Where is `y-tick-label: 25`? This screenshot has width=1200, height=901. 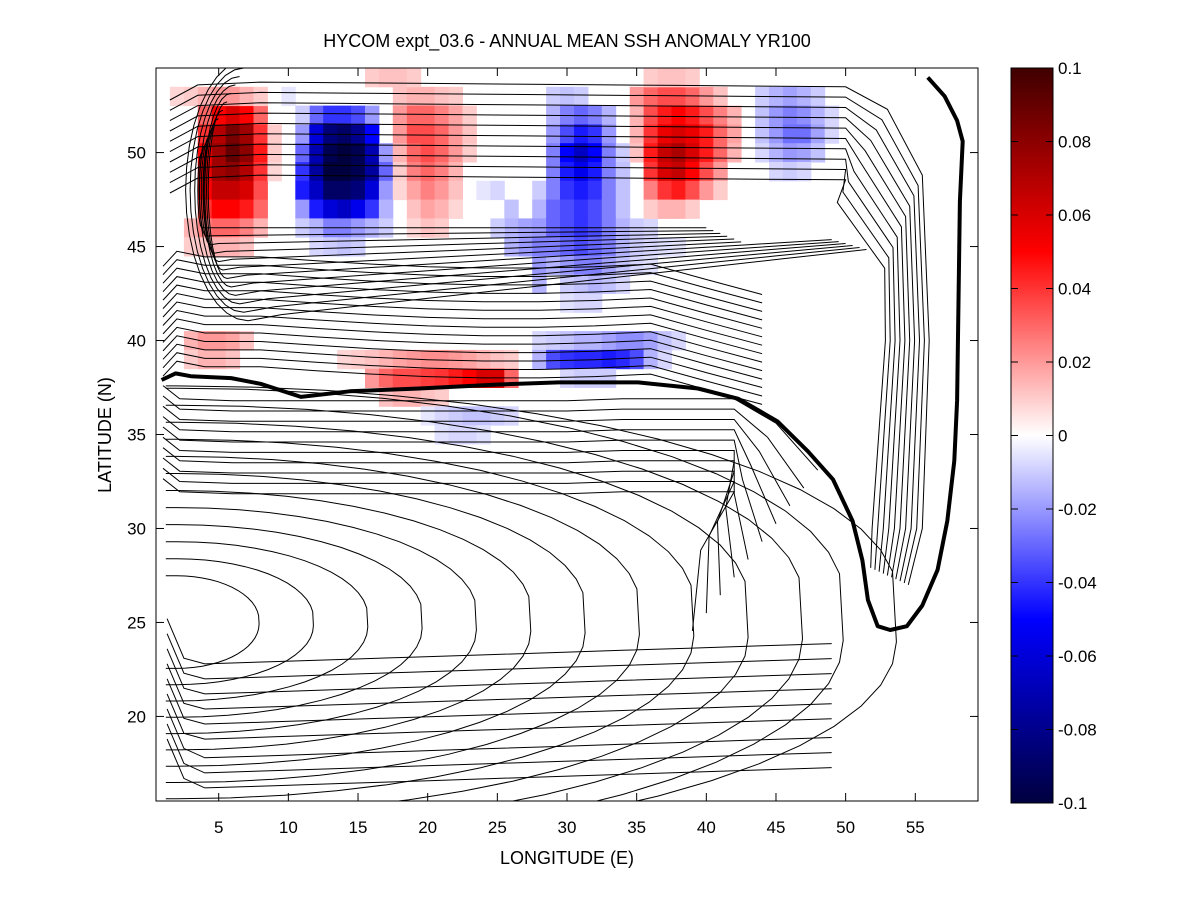
y-tick-label: 25 is located at coordinates (136, 622).